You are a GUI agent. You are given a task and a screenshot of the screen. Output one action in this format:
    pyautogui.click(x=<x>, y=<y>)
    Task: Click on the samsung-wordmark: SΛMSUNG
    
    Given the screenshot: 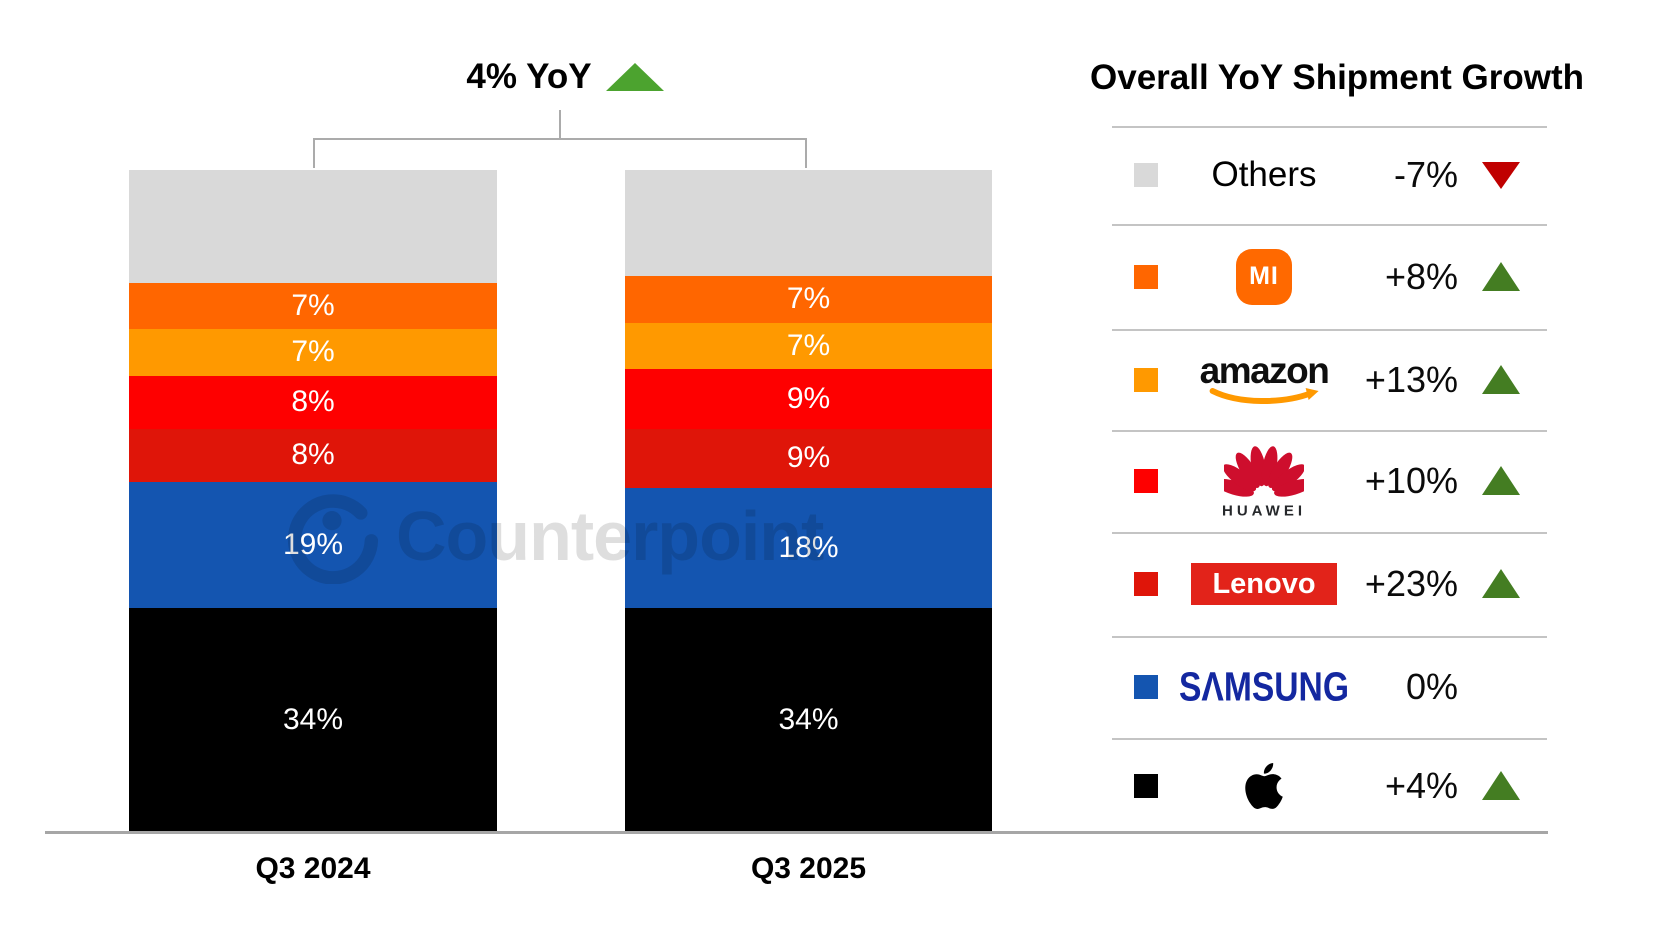 What is the action you would take?
    pyautogui.click(x=1264, y=686)
    